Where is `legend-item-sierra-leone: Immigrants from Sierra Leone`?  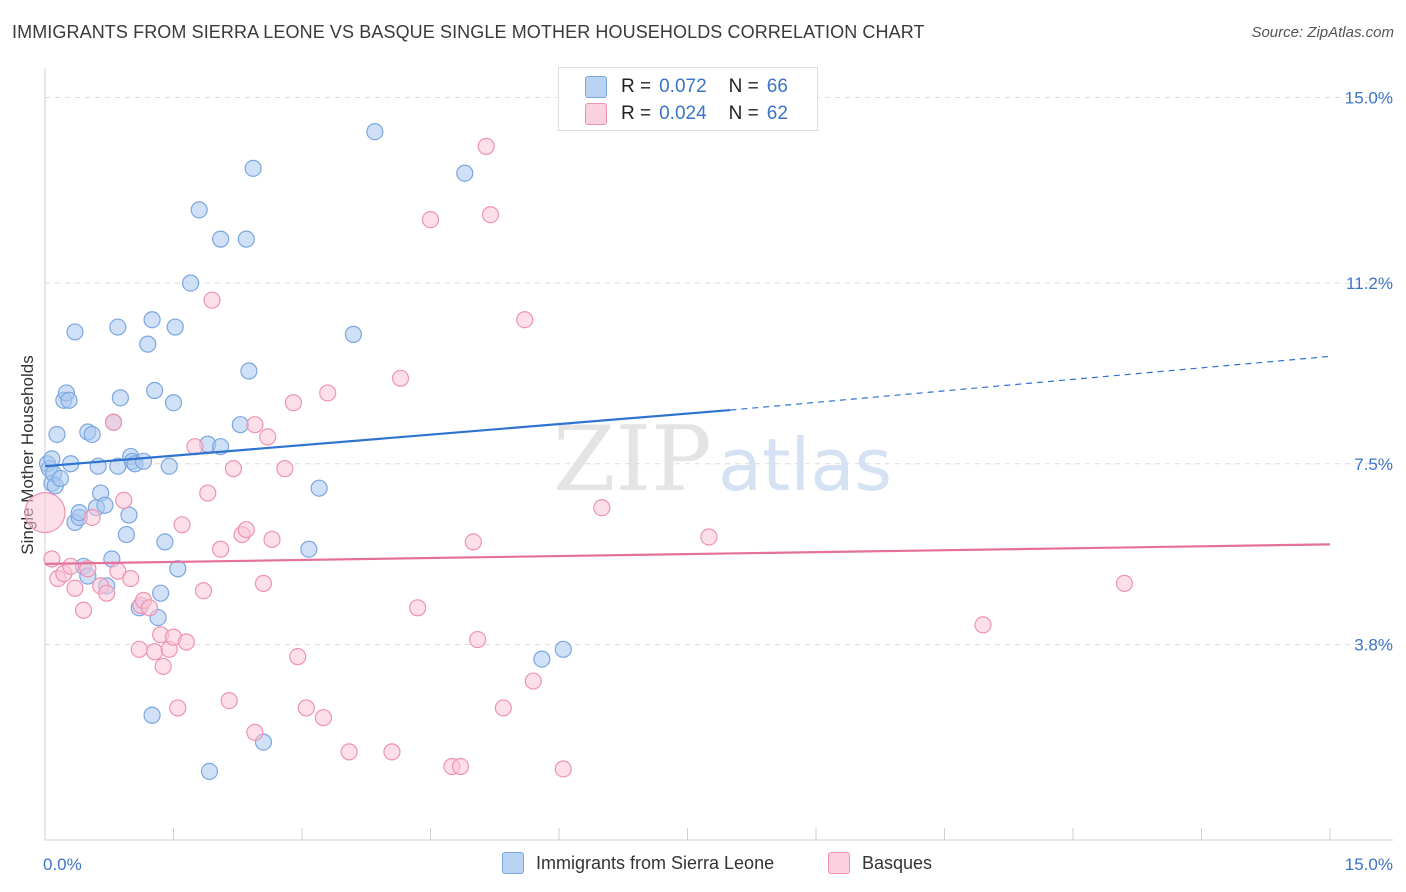 legend-item-sierra-leone: Immigrants from Sierra Leone is located at coordinates (638, 863).